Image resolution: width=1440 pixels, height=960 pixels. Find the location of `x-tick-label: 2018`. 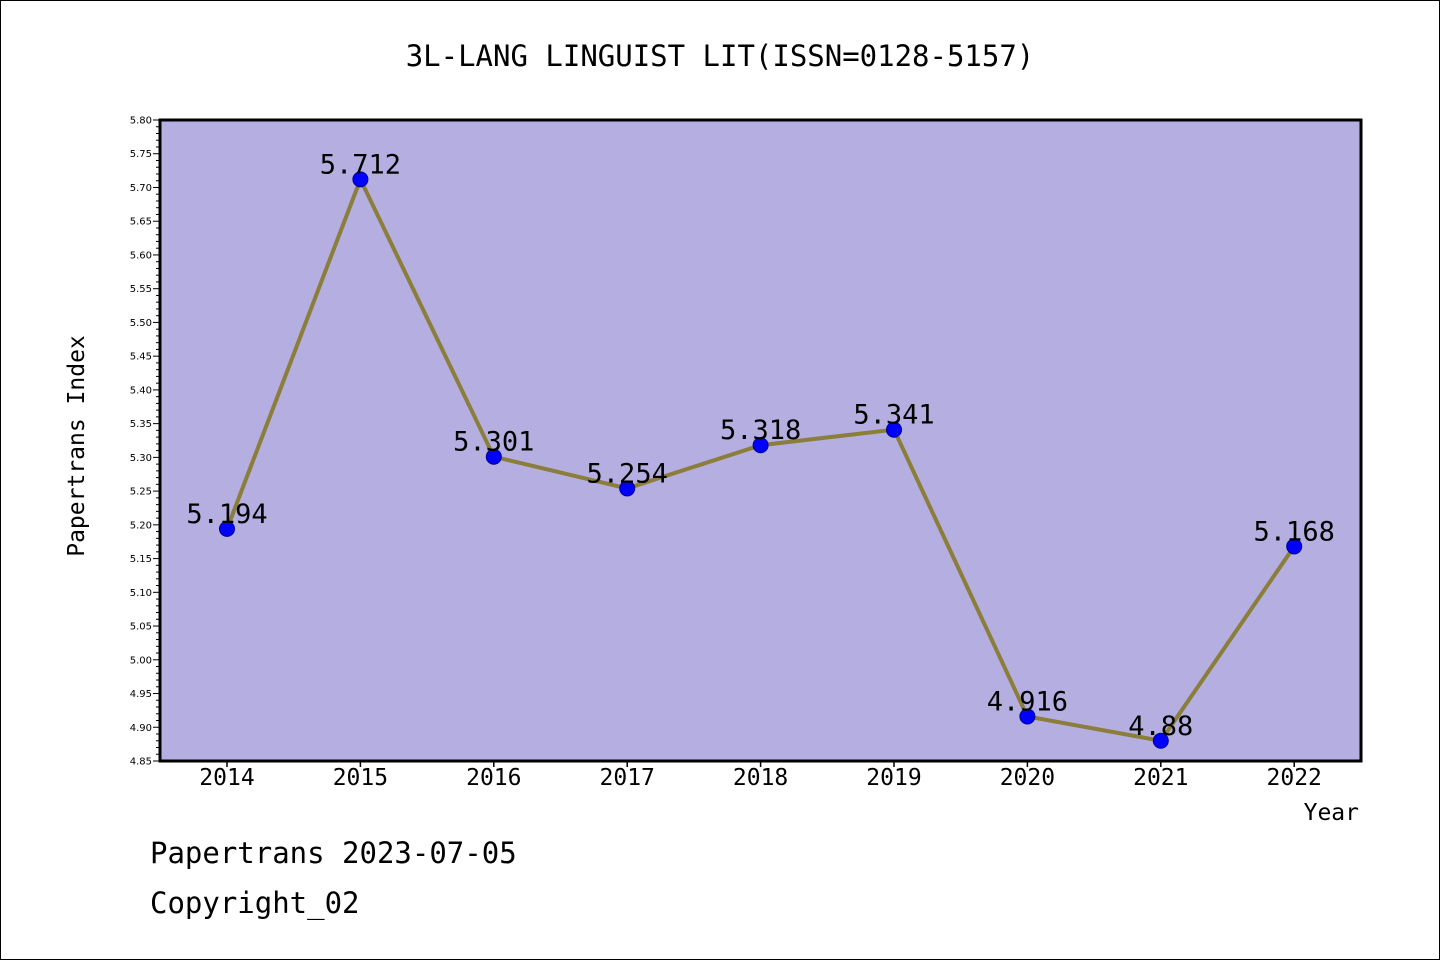

x-tick-label: 2018 is located at coordinates (760, 778).